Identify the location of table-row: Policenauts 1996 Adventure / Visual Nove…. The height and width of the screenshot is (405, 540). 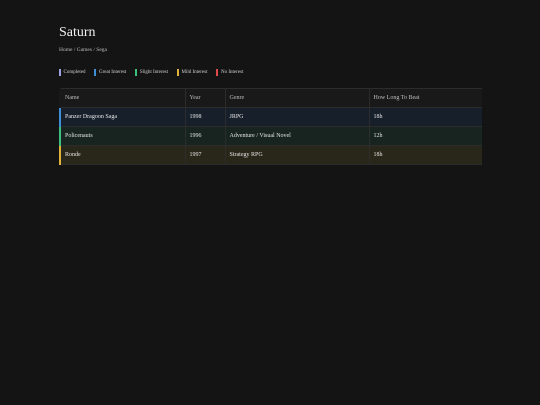
(270, 136).